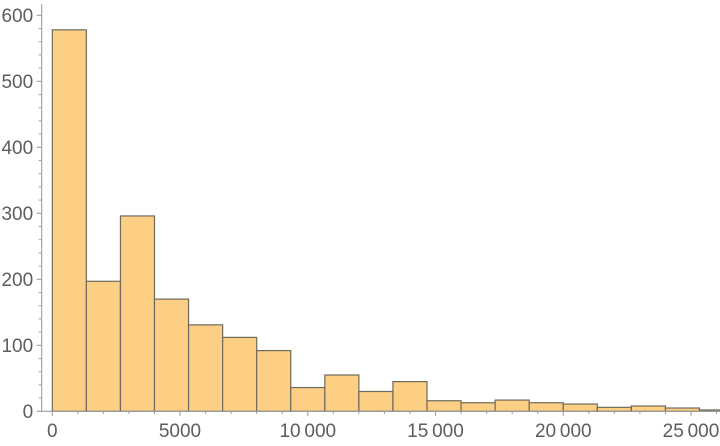 The height and width of the screenshot is (446, 720). I want to click on x-axis-tick-label: 10 000, so click(307, 431).